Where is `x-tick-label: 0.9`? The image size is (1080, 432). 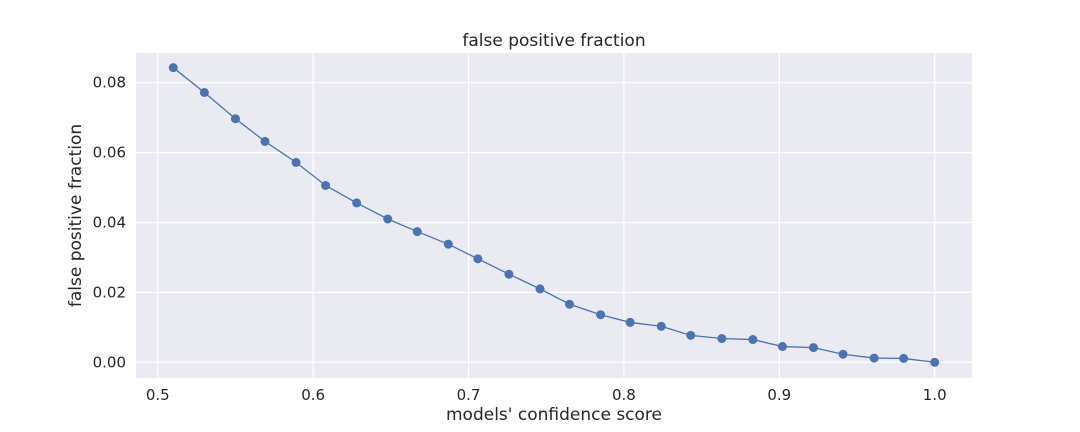
x-tick-label: 0.9 is located at coordinates (779, 395).